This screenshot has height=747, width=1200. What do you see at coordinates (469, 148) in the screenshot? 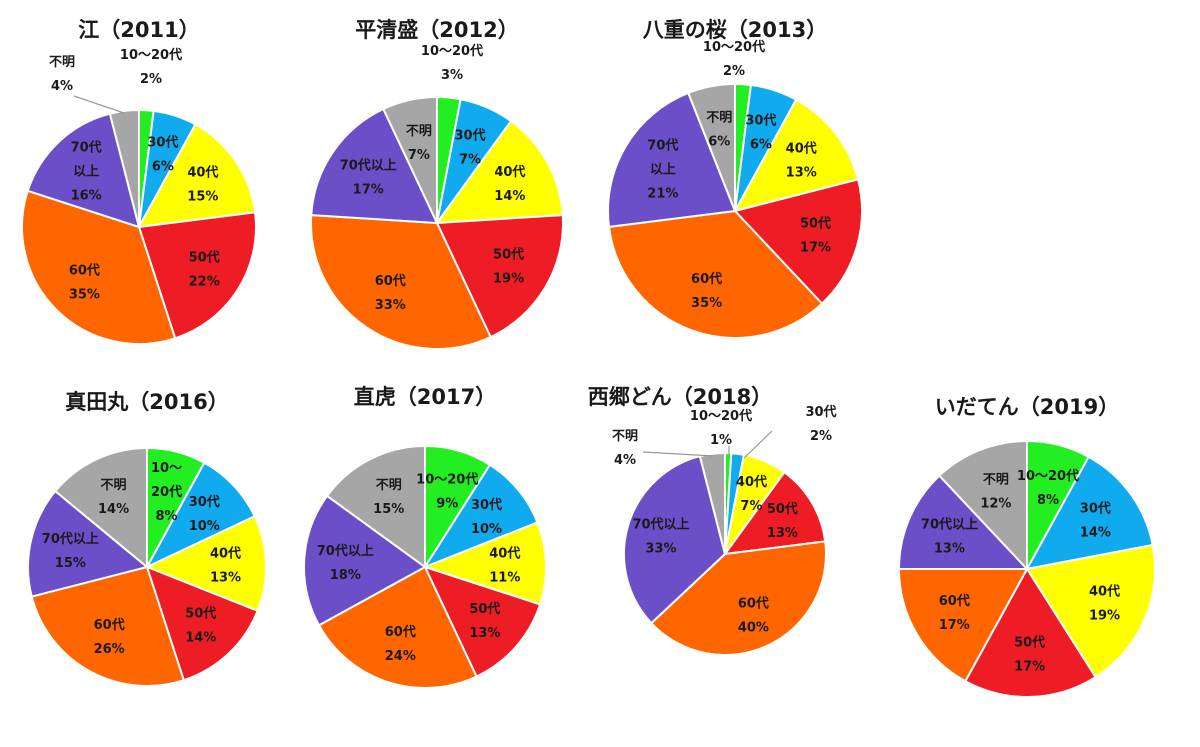
I see `slice-label: 30代 7%` at bounding box center [469, 148].